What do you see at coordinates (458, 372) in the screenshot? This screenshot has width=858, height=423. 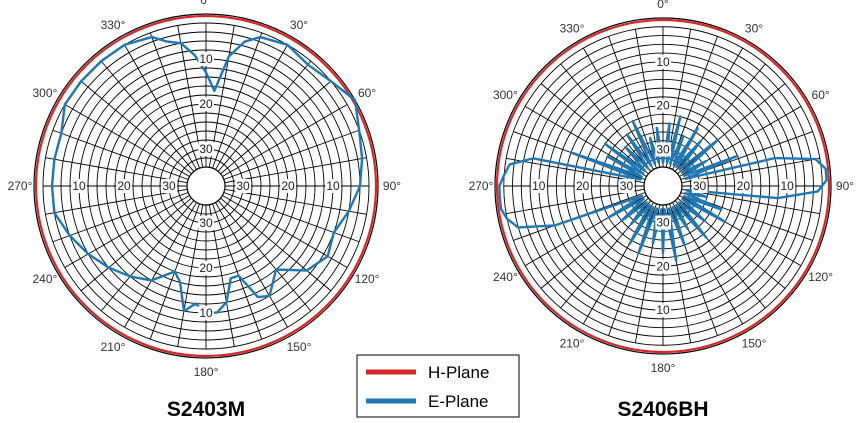 I see `legend-label-h-plane: H-Plane` at bounding box center [458, 372].